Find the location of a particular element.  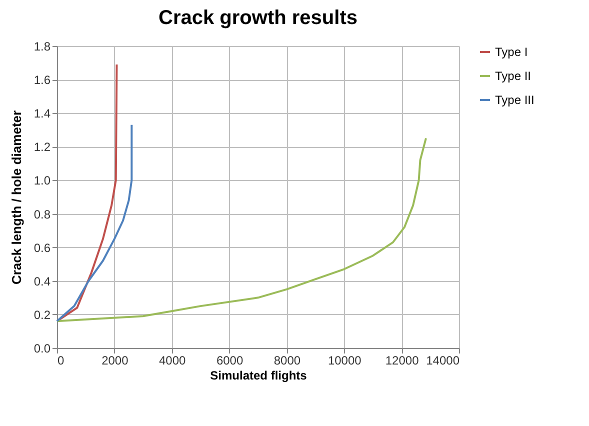

y-tick-label: 0.0 is located at coordinates (42, 349).